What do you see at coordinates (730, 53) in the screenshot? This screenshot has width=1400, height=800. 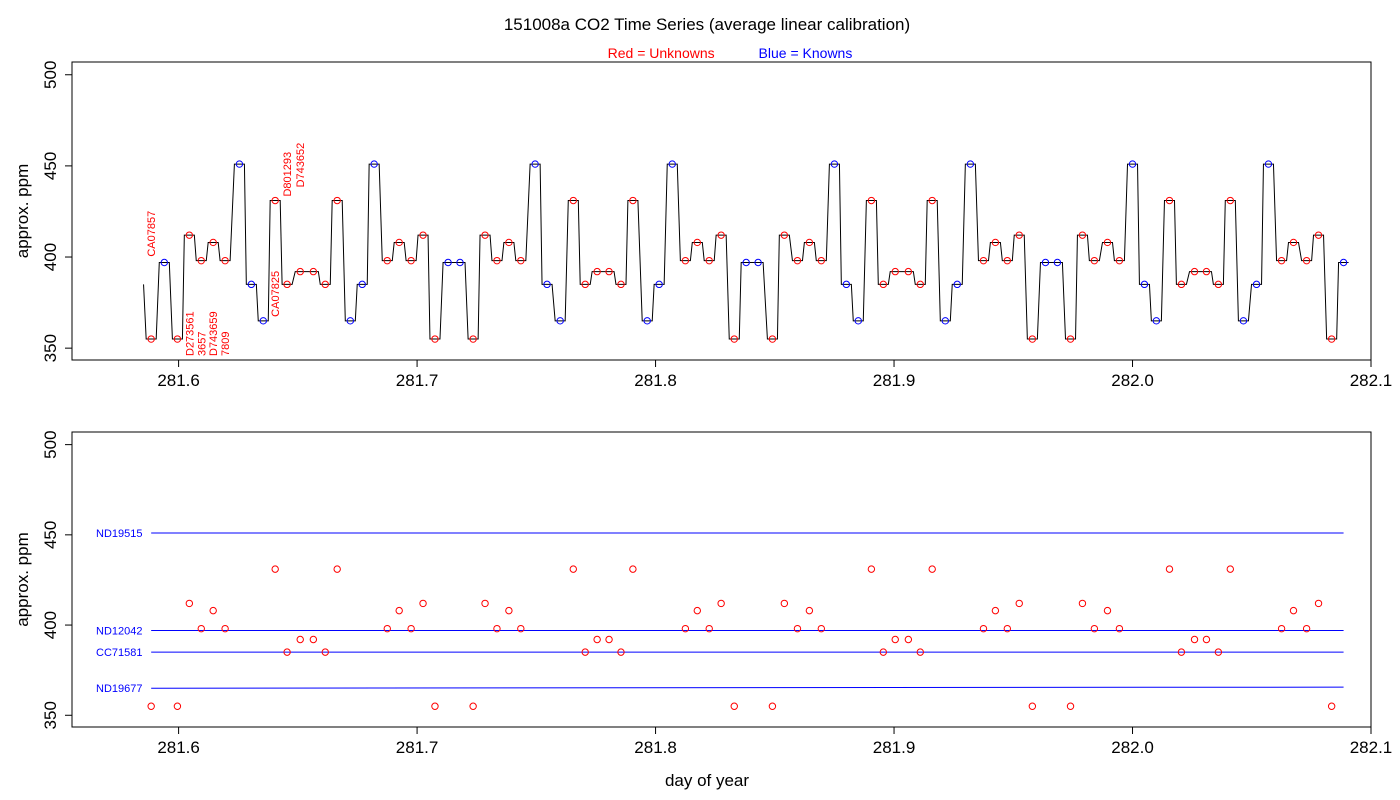 I see `legend: Red = Unknowns Blue = Knowns` at bounding box center [730, 53].